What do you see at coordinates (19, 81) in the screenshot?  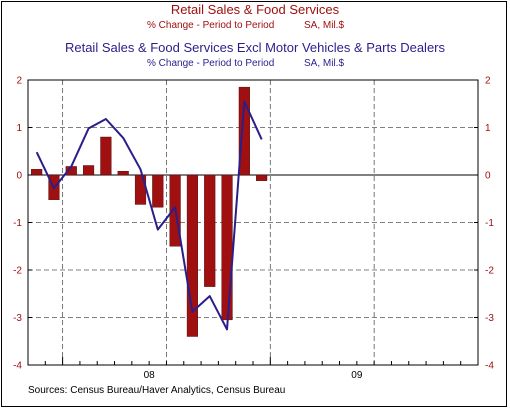 I see `y-tick-label-left: 2` at bounding box center [19, 81].